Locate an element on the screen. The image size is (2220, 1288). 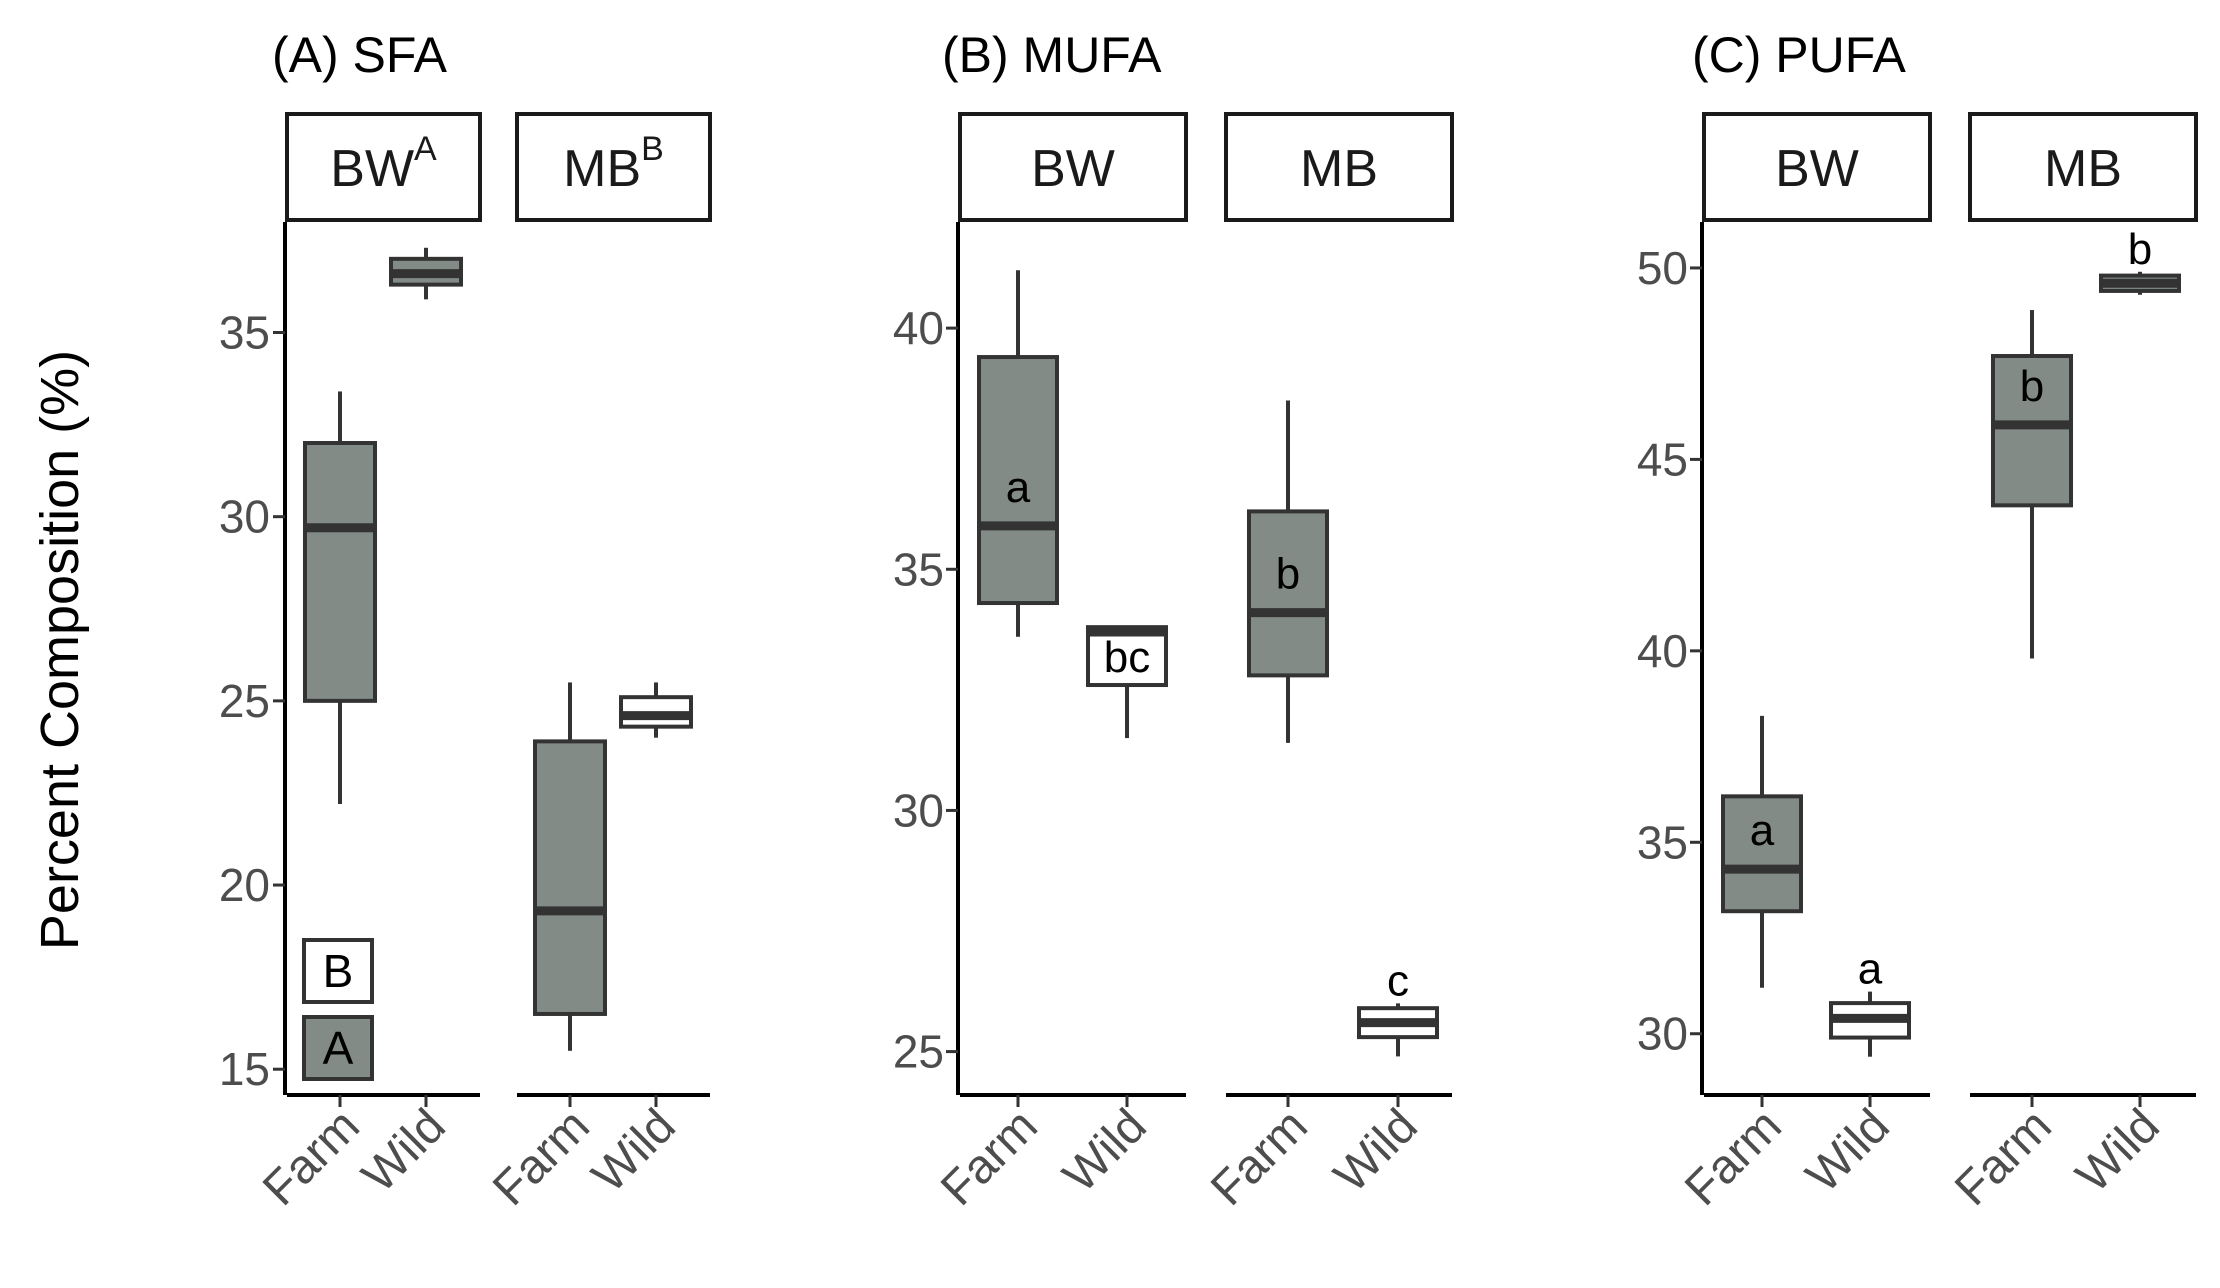
legend-label: B is located at coordinates (338, 971).